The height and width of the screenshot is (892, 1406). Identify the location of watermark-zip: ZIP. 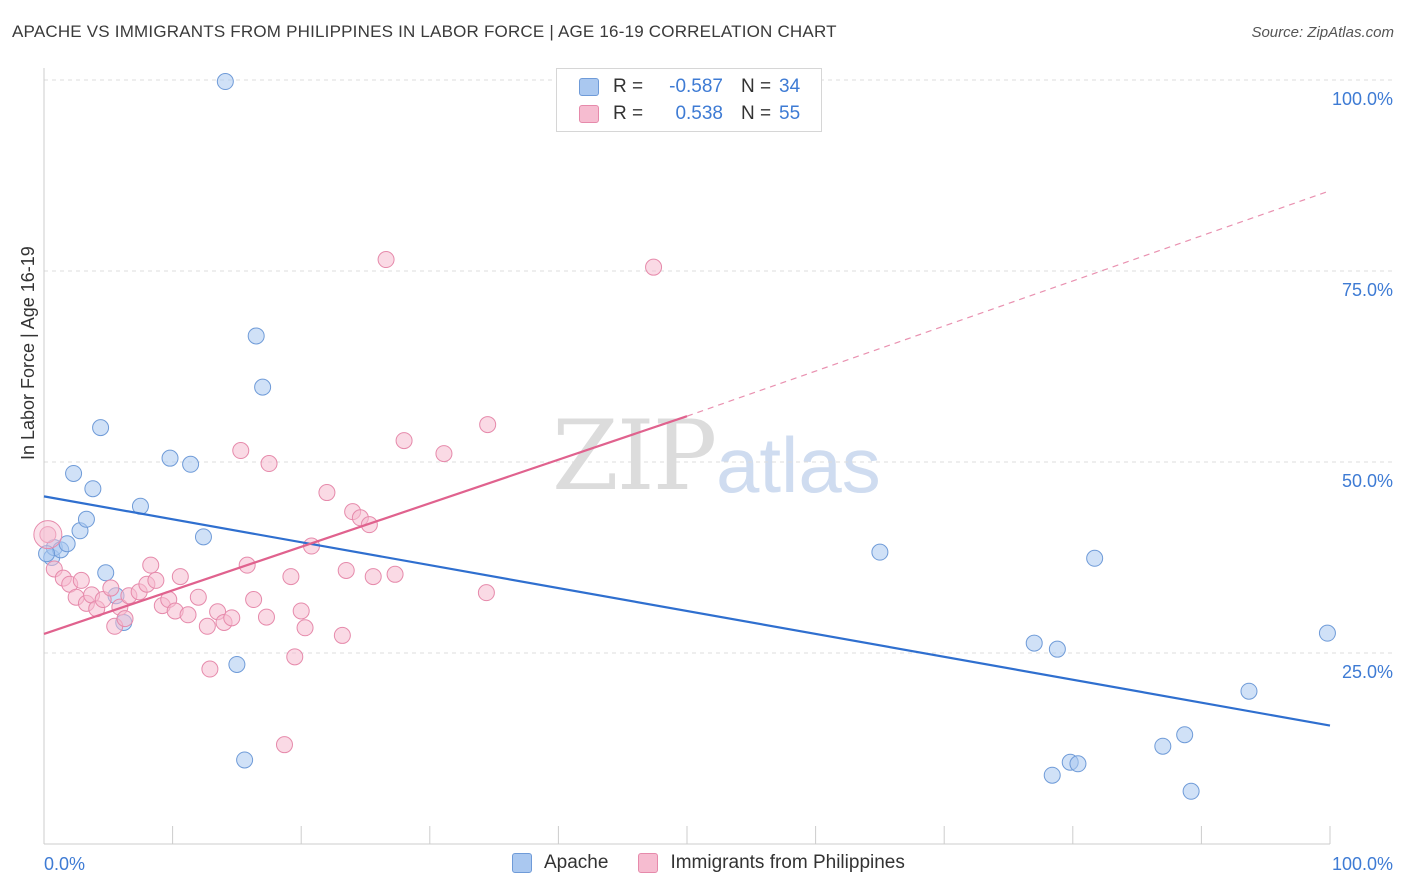
(634, 456).